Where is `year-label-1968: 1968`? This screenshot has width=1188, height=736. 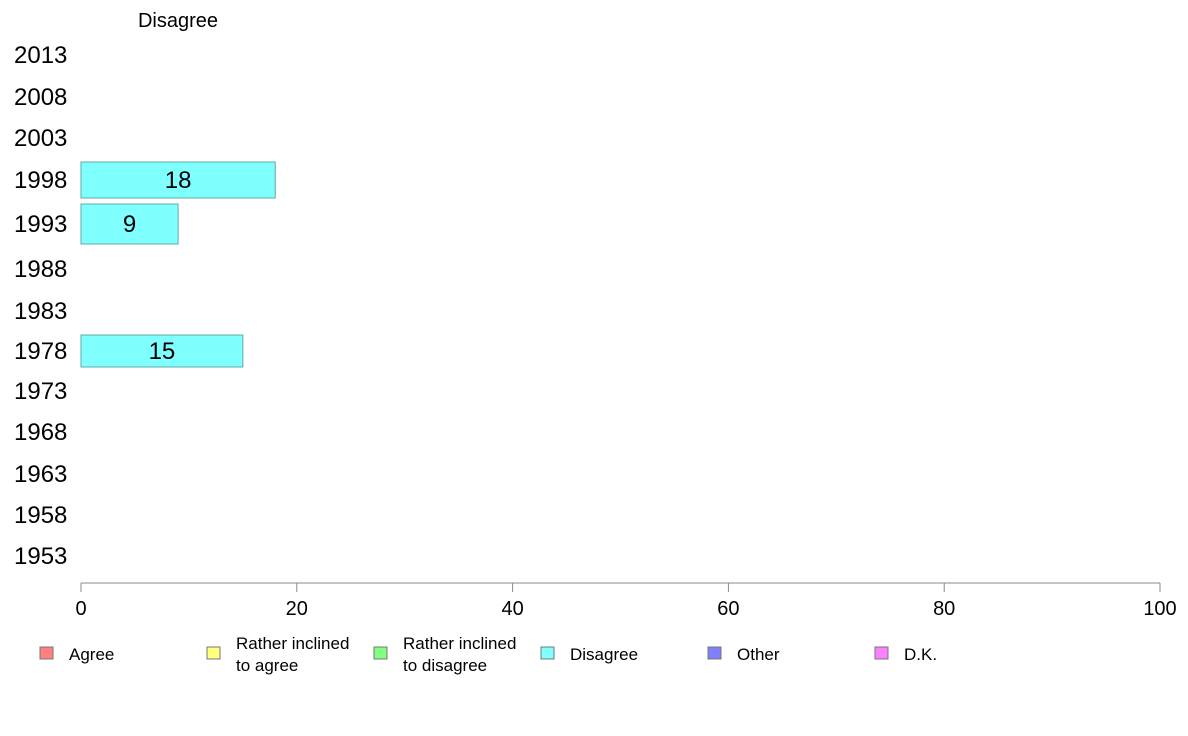
year-label-1968: 1968 is located at coordinates (40, 432).